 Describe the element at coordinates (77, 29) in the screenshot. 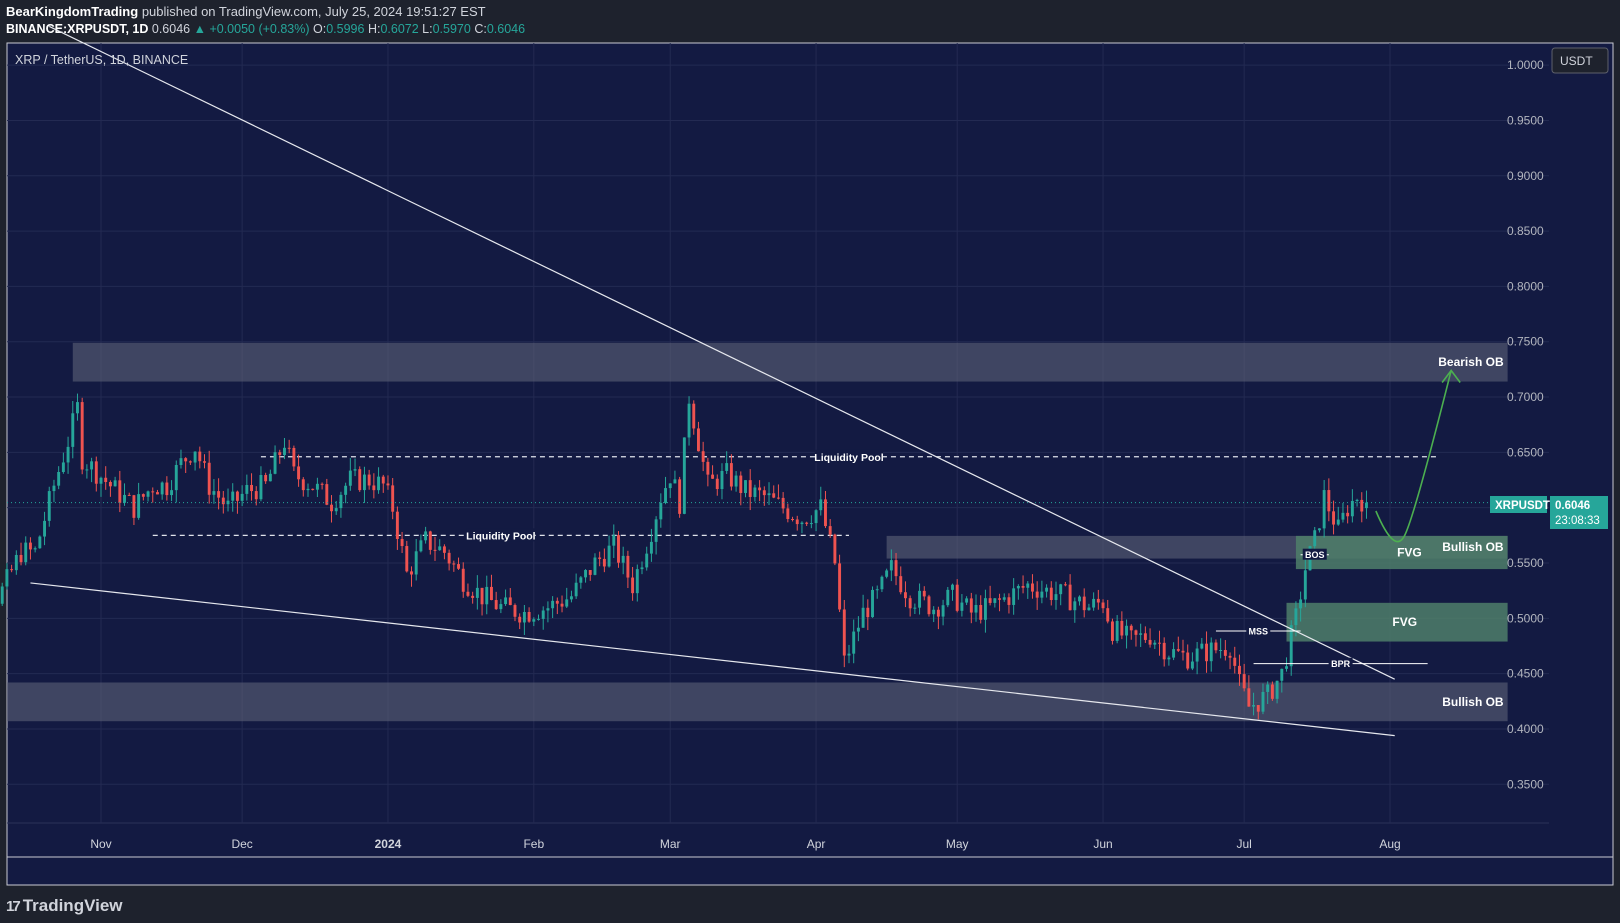

I see `symbol-line: BINANCE:XRPUSDT, 1D` at that location.